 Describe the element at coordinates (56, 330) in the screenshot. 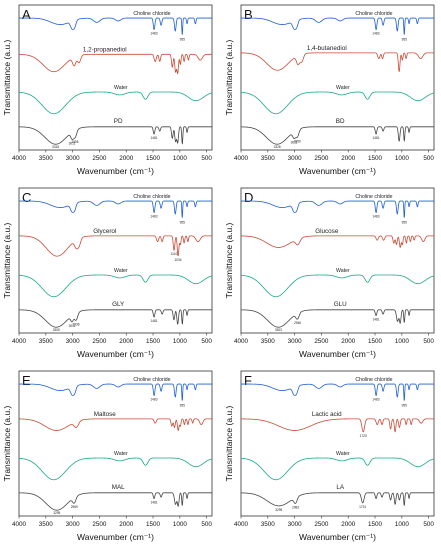

I see `peak-label: 3305` at that location.